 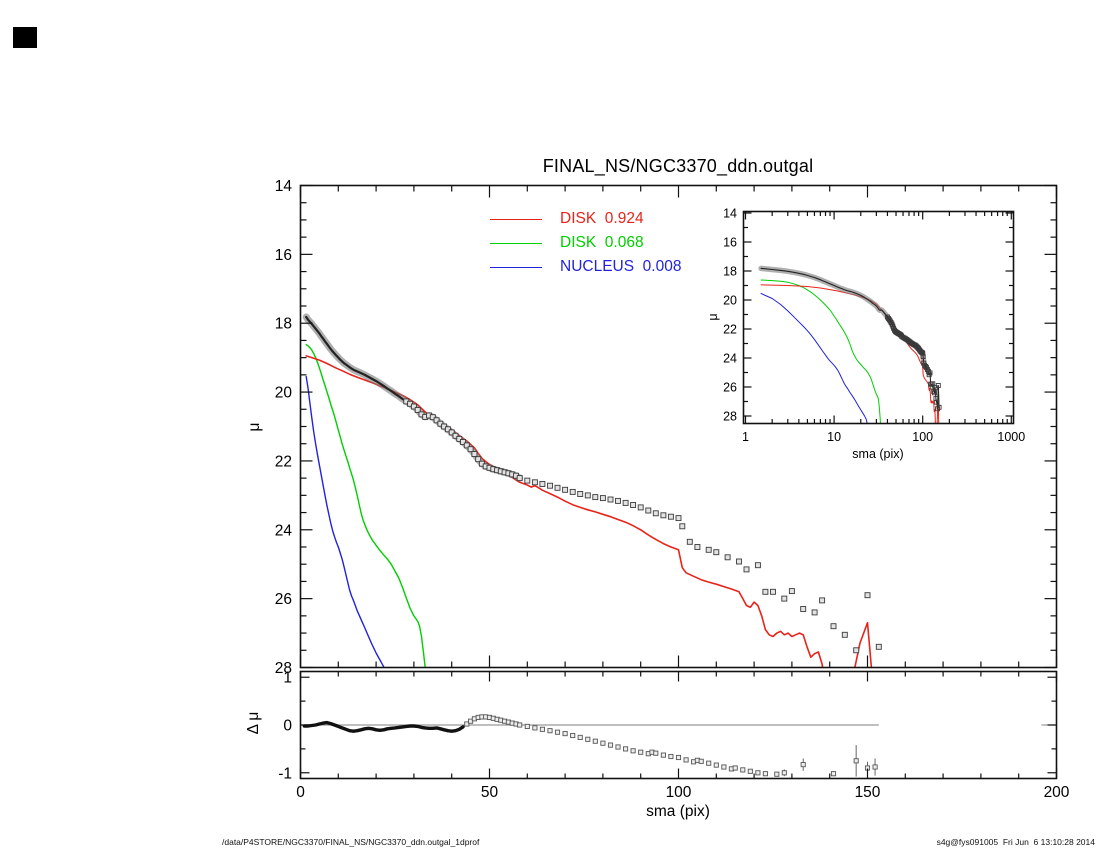 What do you see at coordinates (1011, 437) in the screenshot?
I see `svg-text: 1000` at bounding box center [1011, 437].